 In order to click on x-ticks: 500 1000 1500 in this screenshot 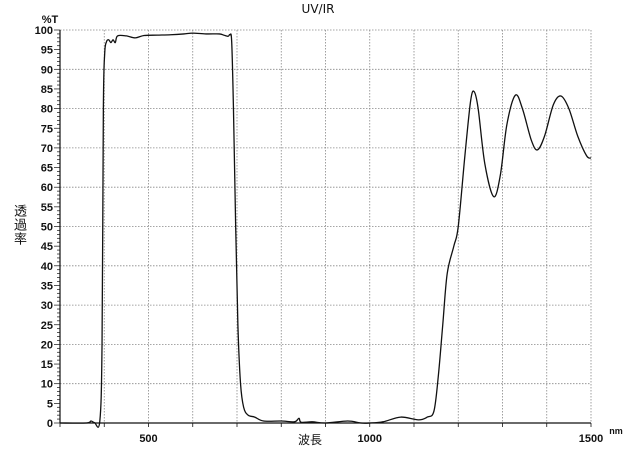, I will do `click(371, 439)`.